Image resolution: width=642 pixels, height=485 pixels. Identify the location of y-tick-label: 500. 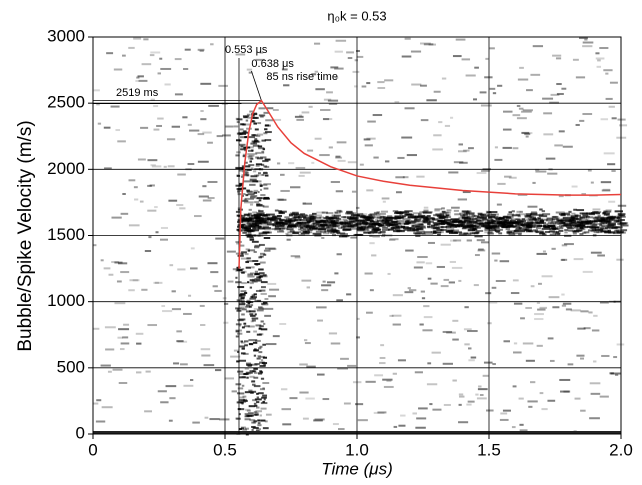
(71, 366).